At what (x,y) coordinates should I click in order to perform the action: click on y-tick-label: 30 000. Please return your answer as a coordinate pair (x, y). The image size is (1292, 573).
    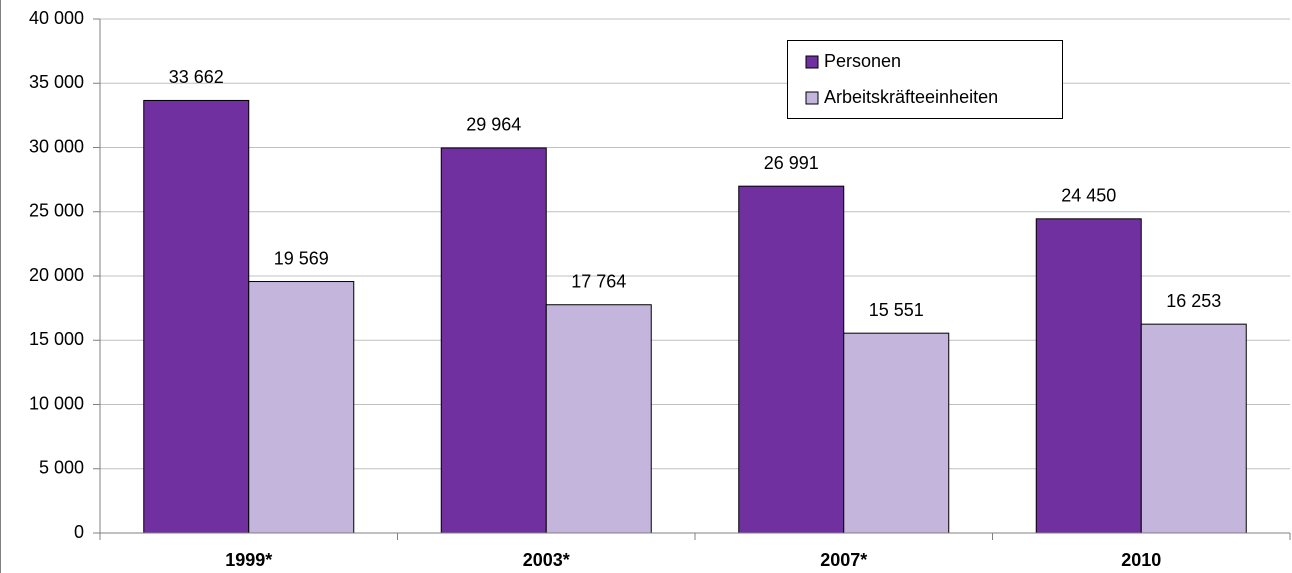
    Looking at the image, I should click on (56, 146).